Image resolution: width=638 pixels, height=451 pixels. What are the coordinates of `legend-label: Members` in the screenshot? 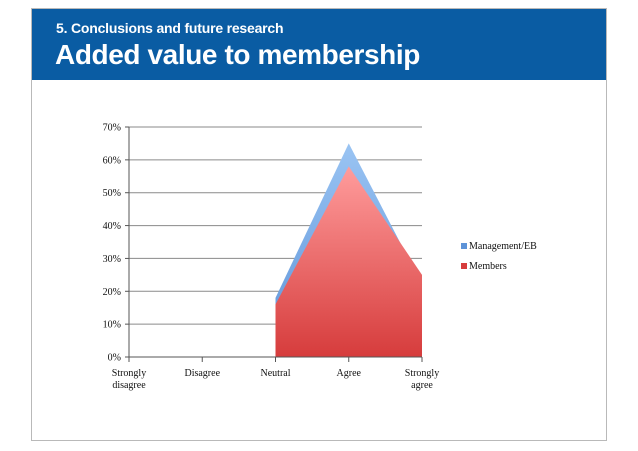 It's located at (488, 266).